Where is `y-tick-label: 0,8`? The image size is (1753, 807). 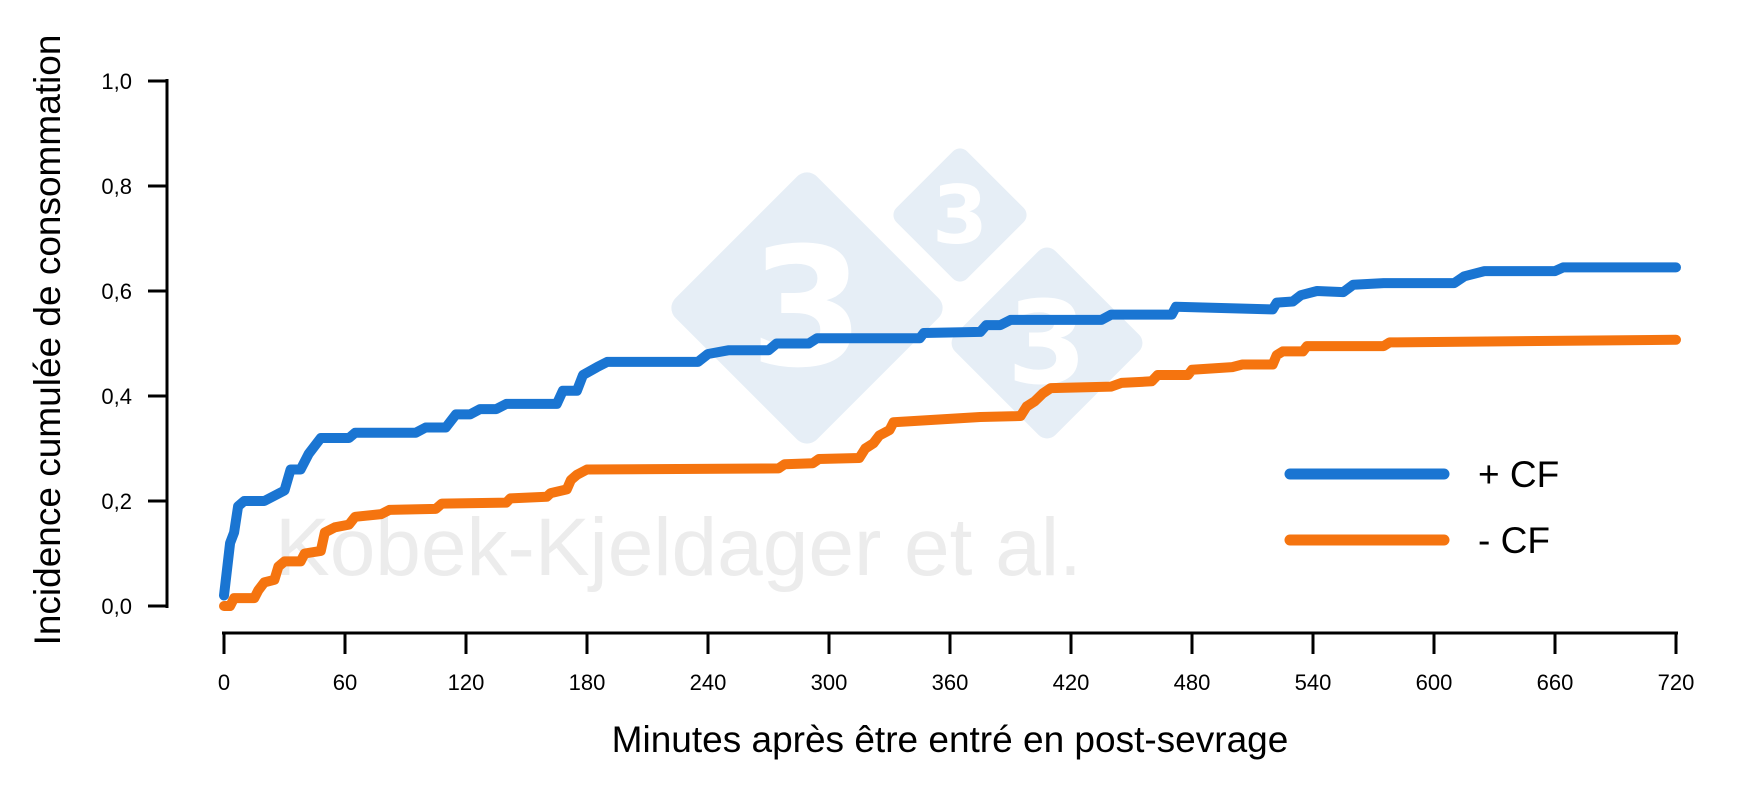
y-tick-label: 0,8 is located at coordinates (116, 186).